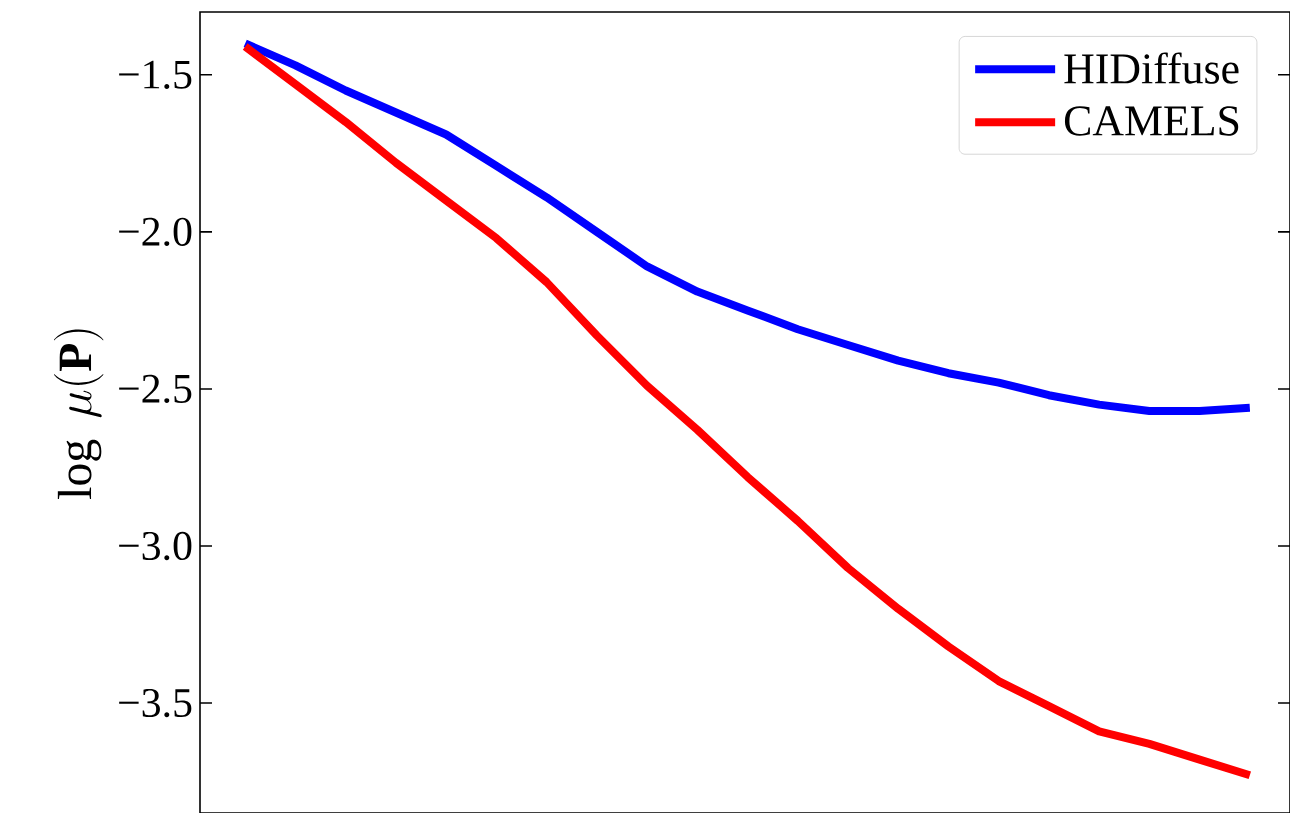 This screenshot has height=813, width=1290. Describe the element at coordinates (155, 389) in the screenshot. I see `y-tick-label: −2.5` at that location.